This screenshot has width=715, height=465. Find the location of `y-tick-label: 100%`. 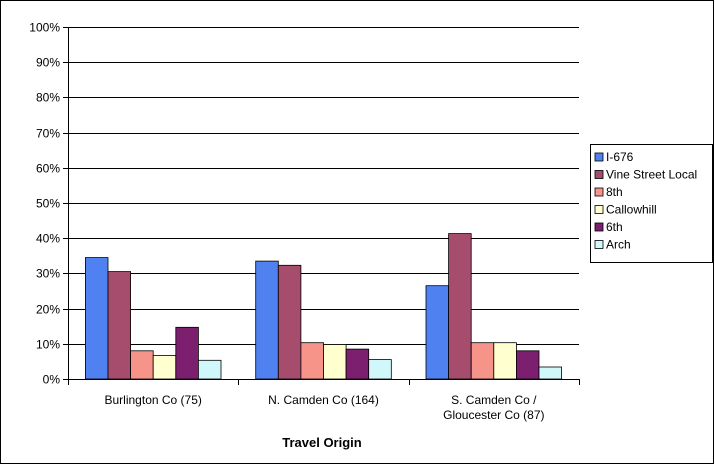

y-tick-label: 100% is located at coordinates (44, 28).